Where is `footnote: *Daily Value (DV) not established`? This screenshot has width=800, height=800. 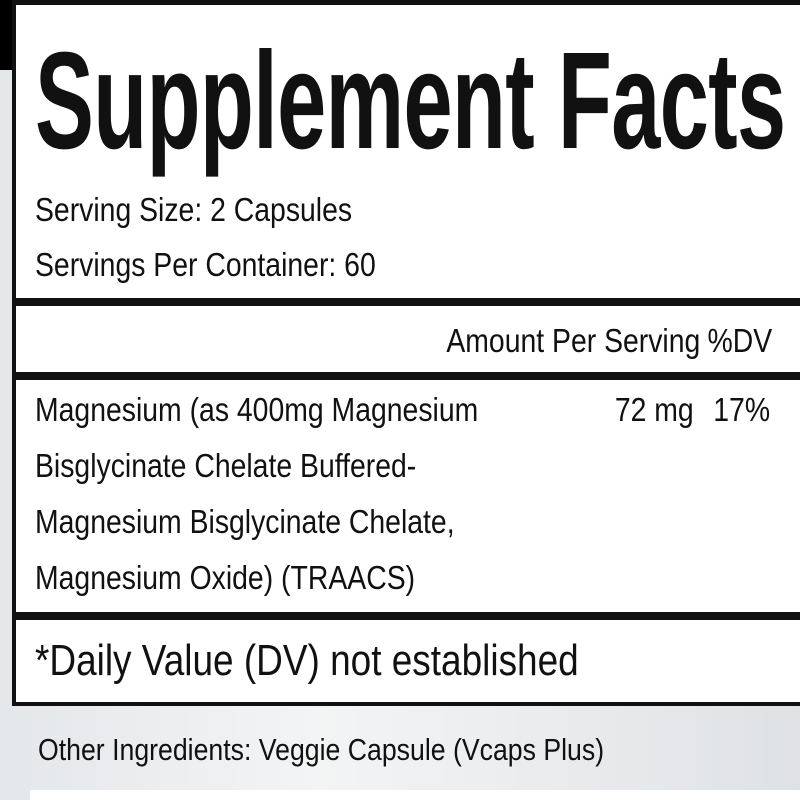
footnote: *Daily Value (DV) not established is located at coordinates (307, 660).